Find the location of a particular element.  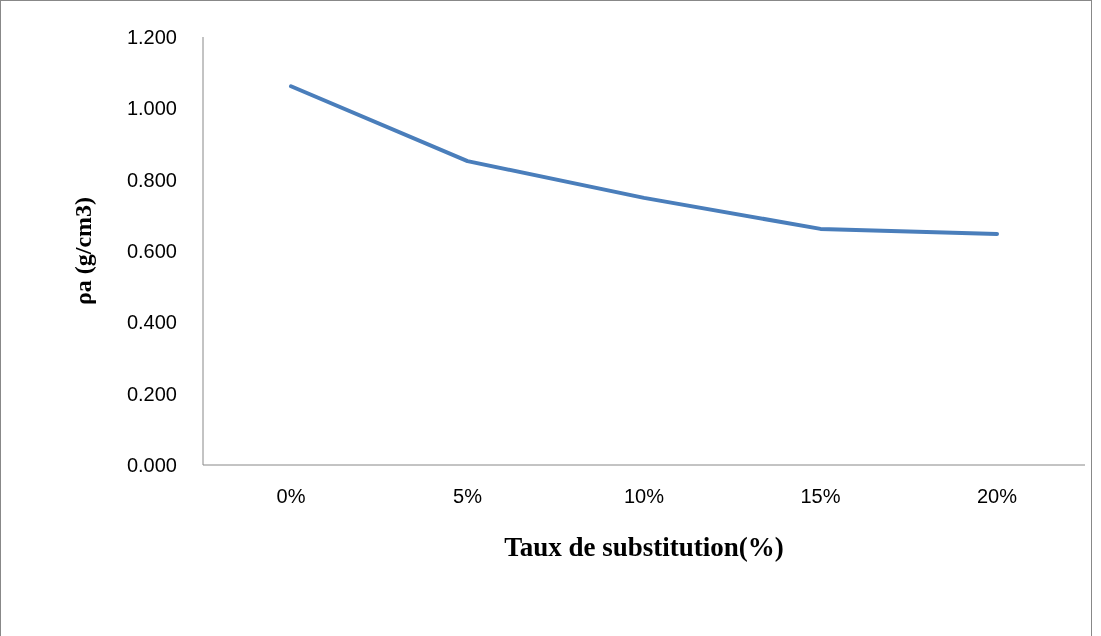

x-axis-title: Taux de substitution(%) is located at coordinates (644, 547).